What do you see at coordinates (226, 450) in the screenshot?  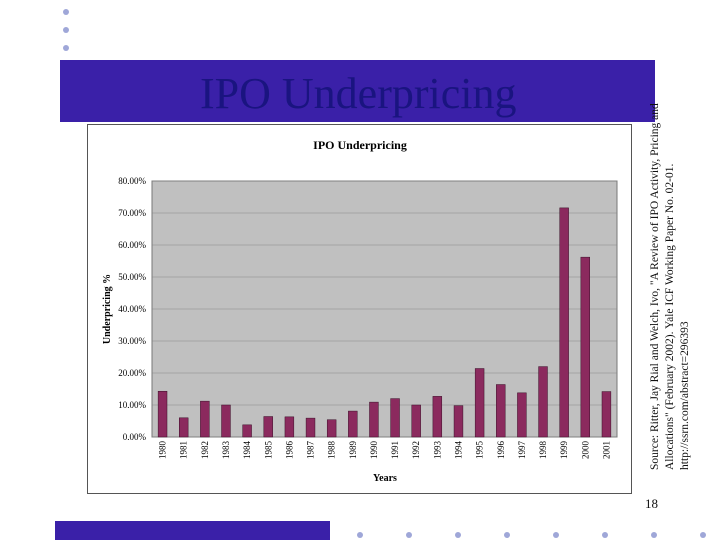 I see `x-tick-label: 1983` at bounding box center [226, 450].